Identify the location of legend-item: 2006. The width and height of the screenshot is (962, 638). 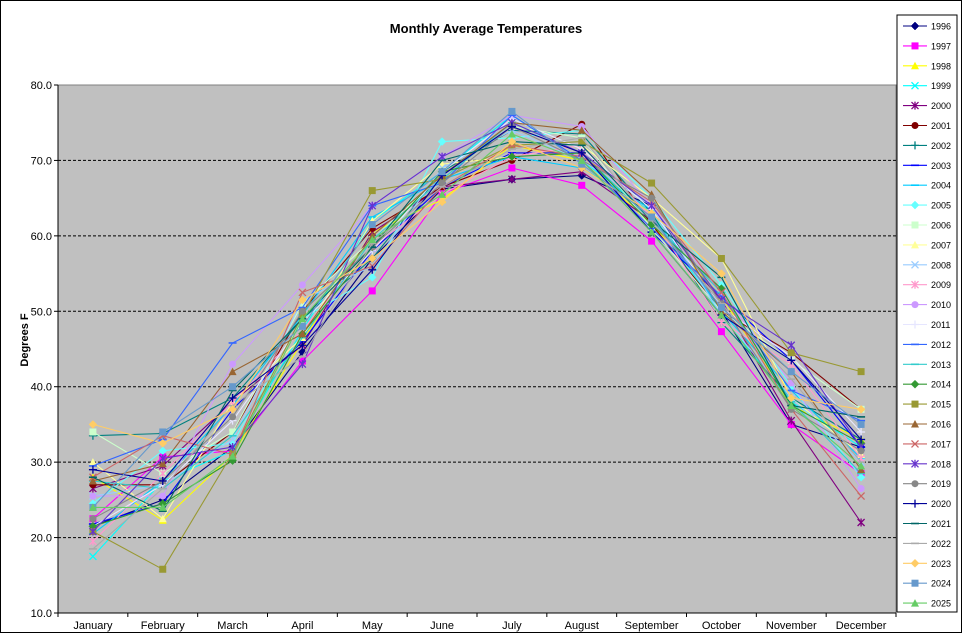
(927, 226).